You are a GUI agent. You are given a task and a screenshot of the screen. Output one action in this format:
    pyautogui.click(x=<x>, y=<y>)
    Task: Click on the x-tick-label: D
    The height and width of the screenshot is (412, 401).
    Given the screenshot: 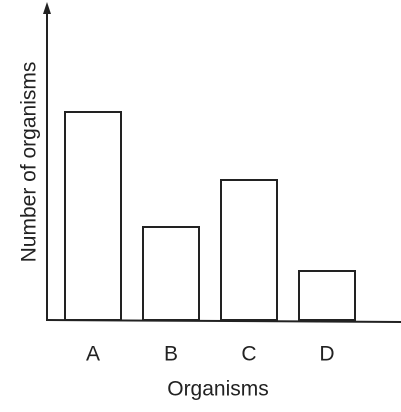 What is the action you would take?
    pyautogui.click(x=326, y=354)
    